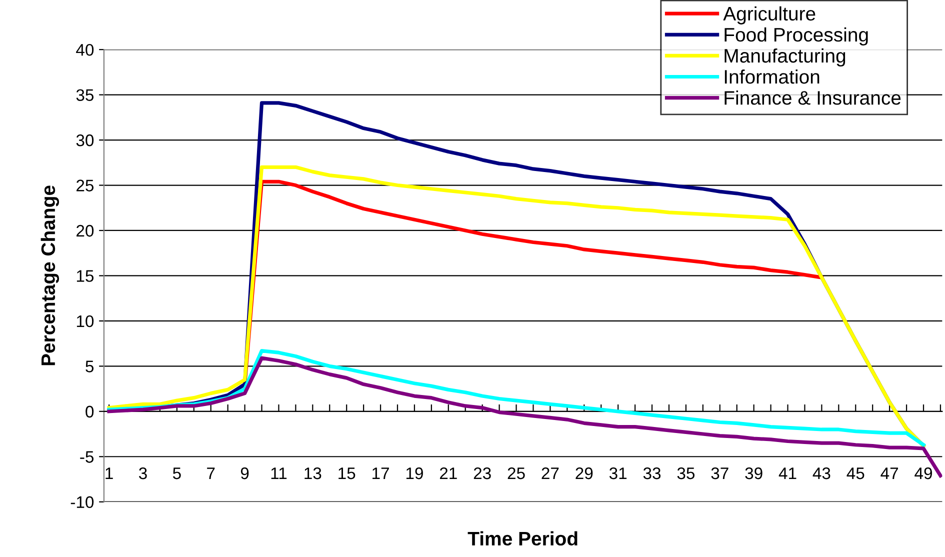  Describe the element at coordinates (347, 474) in the screenshot. I see `x-tick-label: 15` at that location.